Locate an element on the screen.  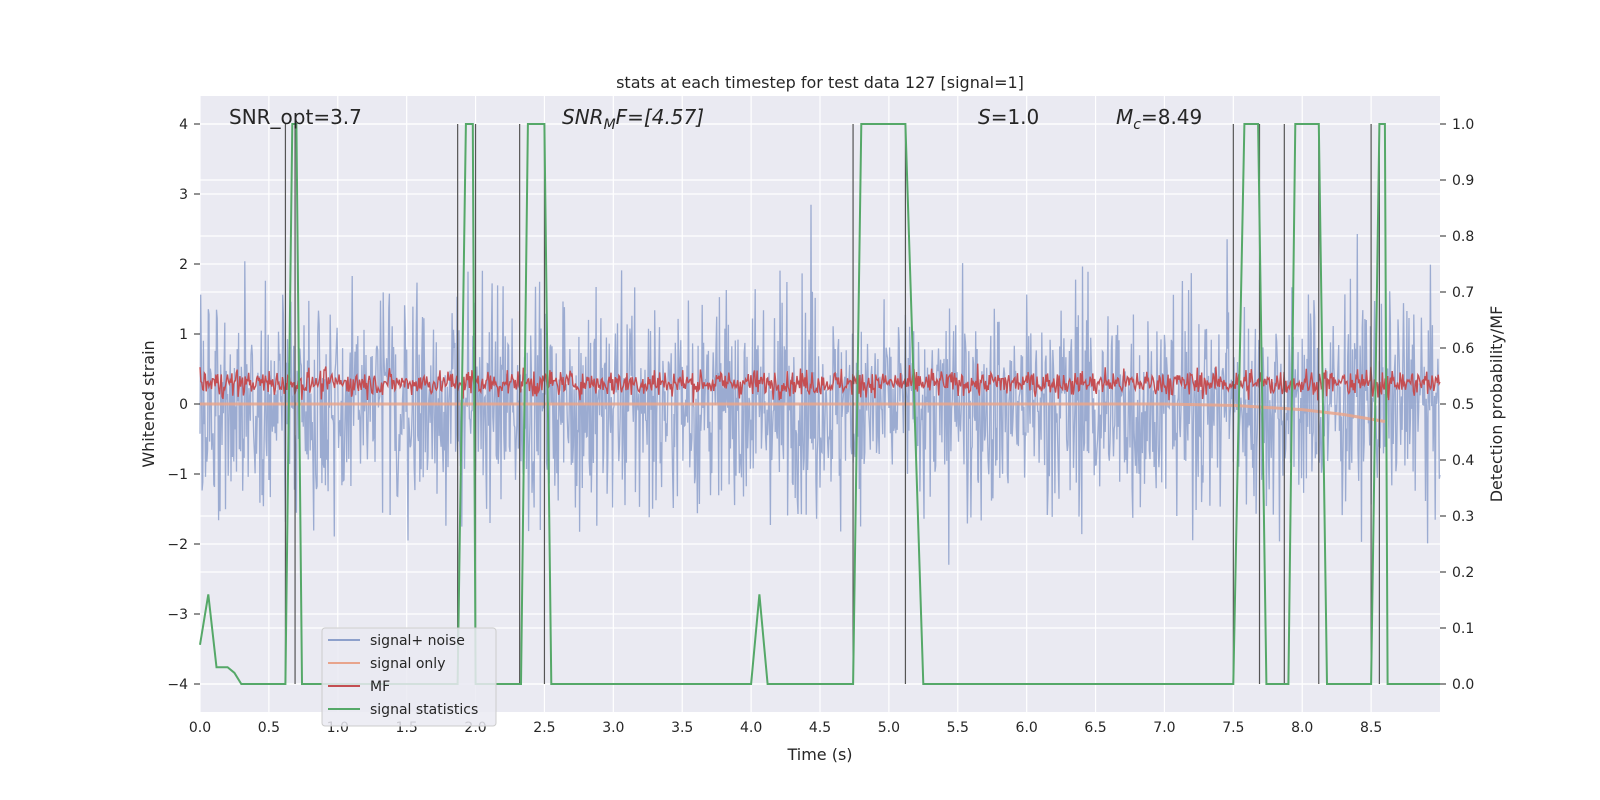
signal-only-series is located at coordinates (793, 412).